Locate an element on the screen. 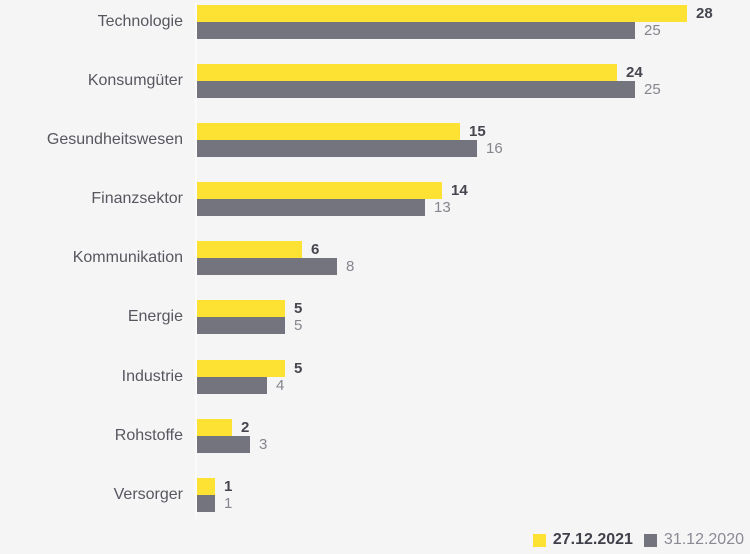 This screenshot has height=554, width=750. value-label-previous: 5 is located at coordinates (298, 326).